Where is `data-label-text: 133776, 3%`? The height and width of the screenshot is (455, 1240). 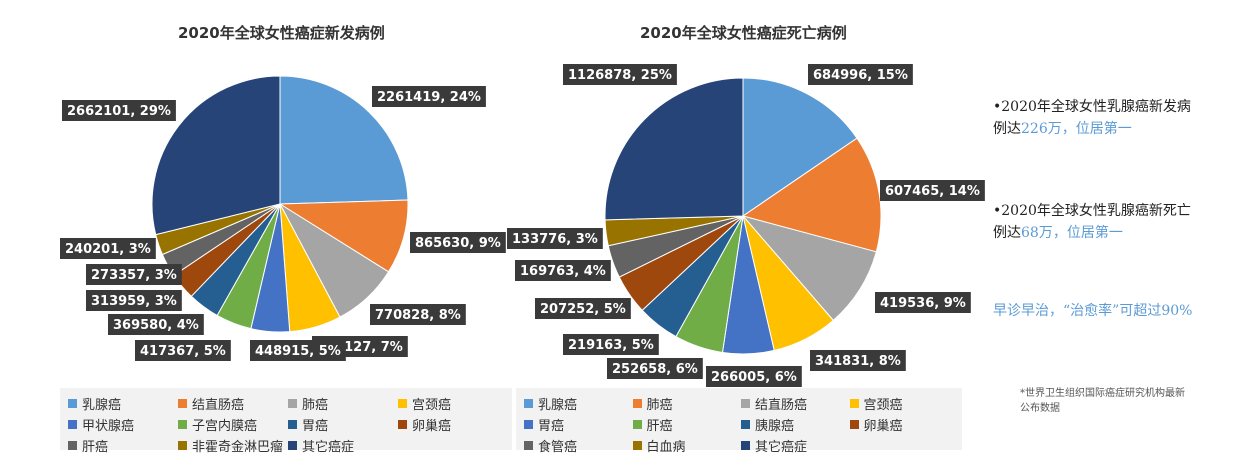
data-label-text: 133776, 3% is located at coordinates (555, 239).